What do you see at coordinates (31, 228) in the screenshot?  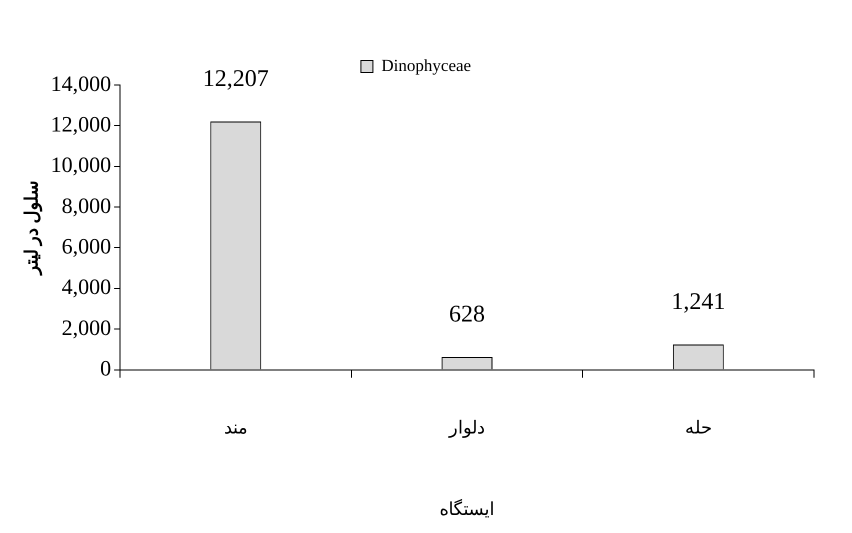 I see `y-axis-title: سلول در لیتر` at bounding box center [31, 228].